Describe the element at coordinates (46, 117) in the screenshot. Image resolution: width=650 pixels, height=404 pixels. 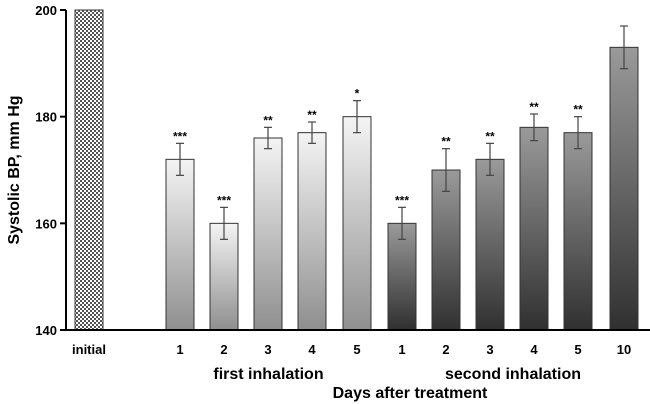
I see `y-tick-label: 180` at that location.